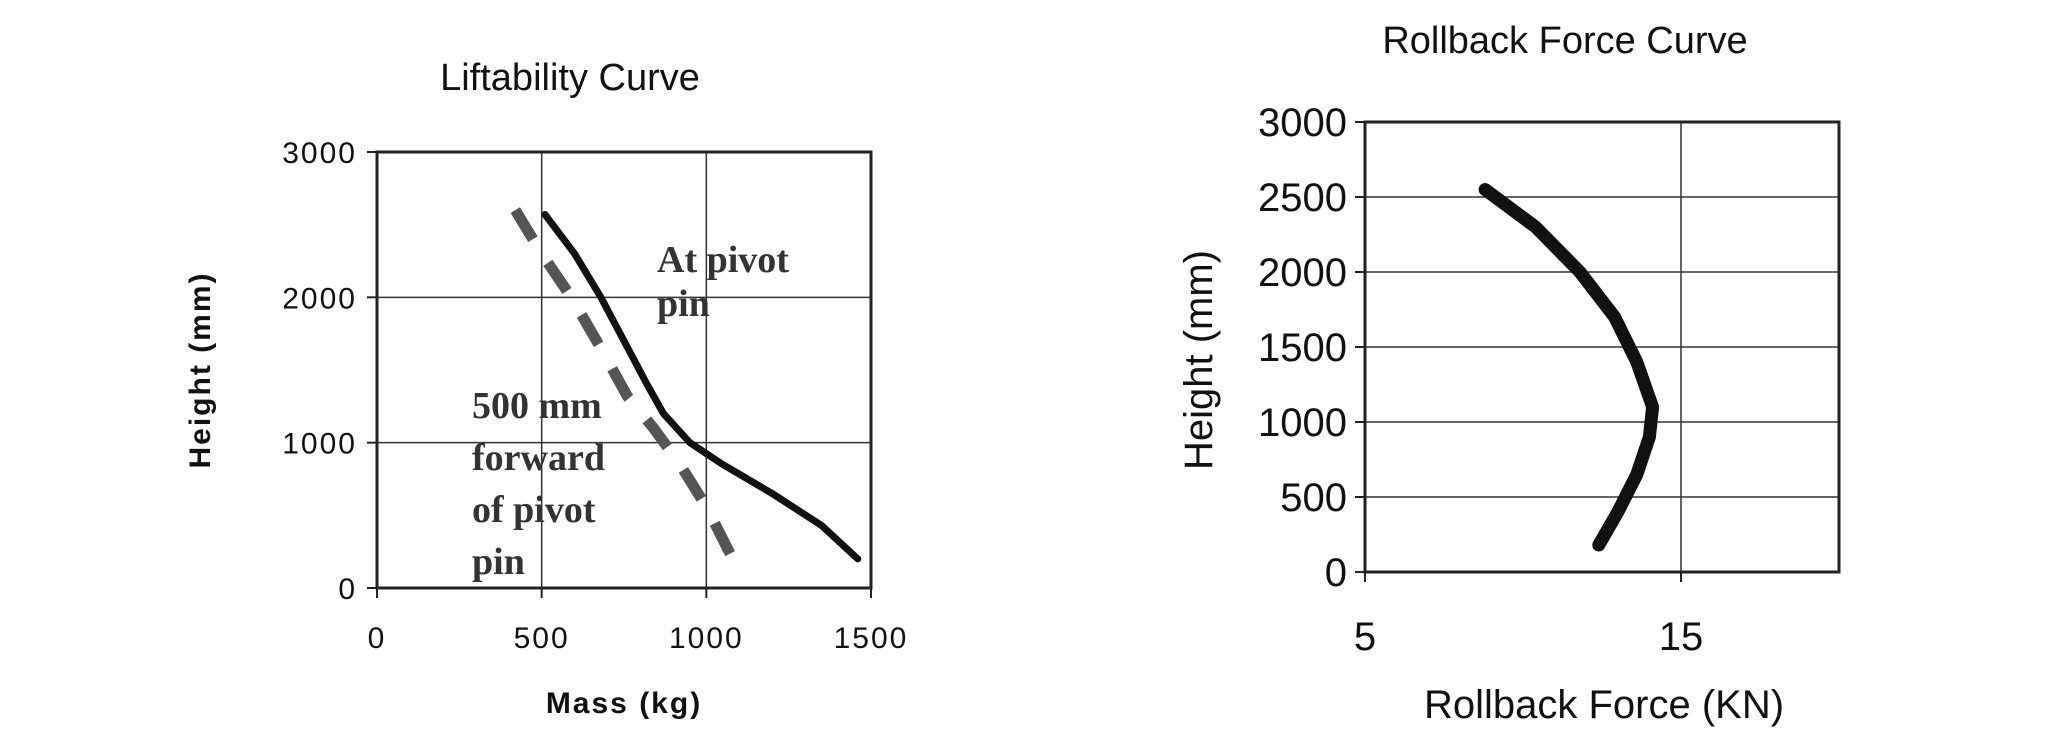 This screenshot has height=751, width=2053. What do you see at coordinates (871, 638) in the screenshot?
I see `c1-x-tick-1500: 1500` at bounding box center [871, 638].